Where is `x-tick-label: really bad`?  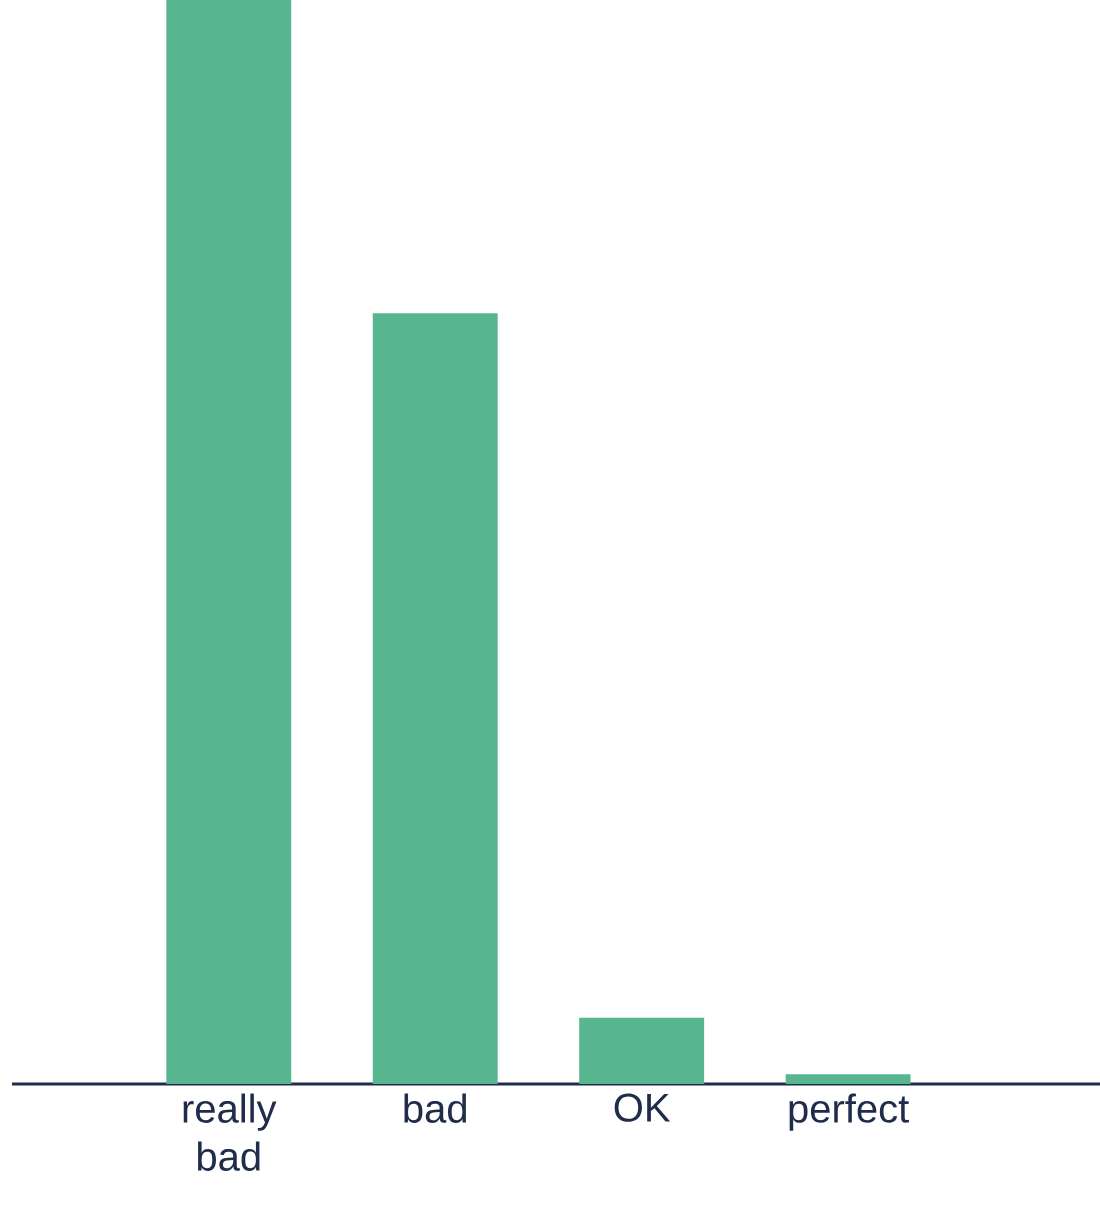
x-tick-label: really bad is located at coordinates (230, 1132).